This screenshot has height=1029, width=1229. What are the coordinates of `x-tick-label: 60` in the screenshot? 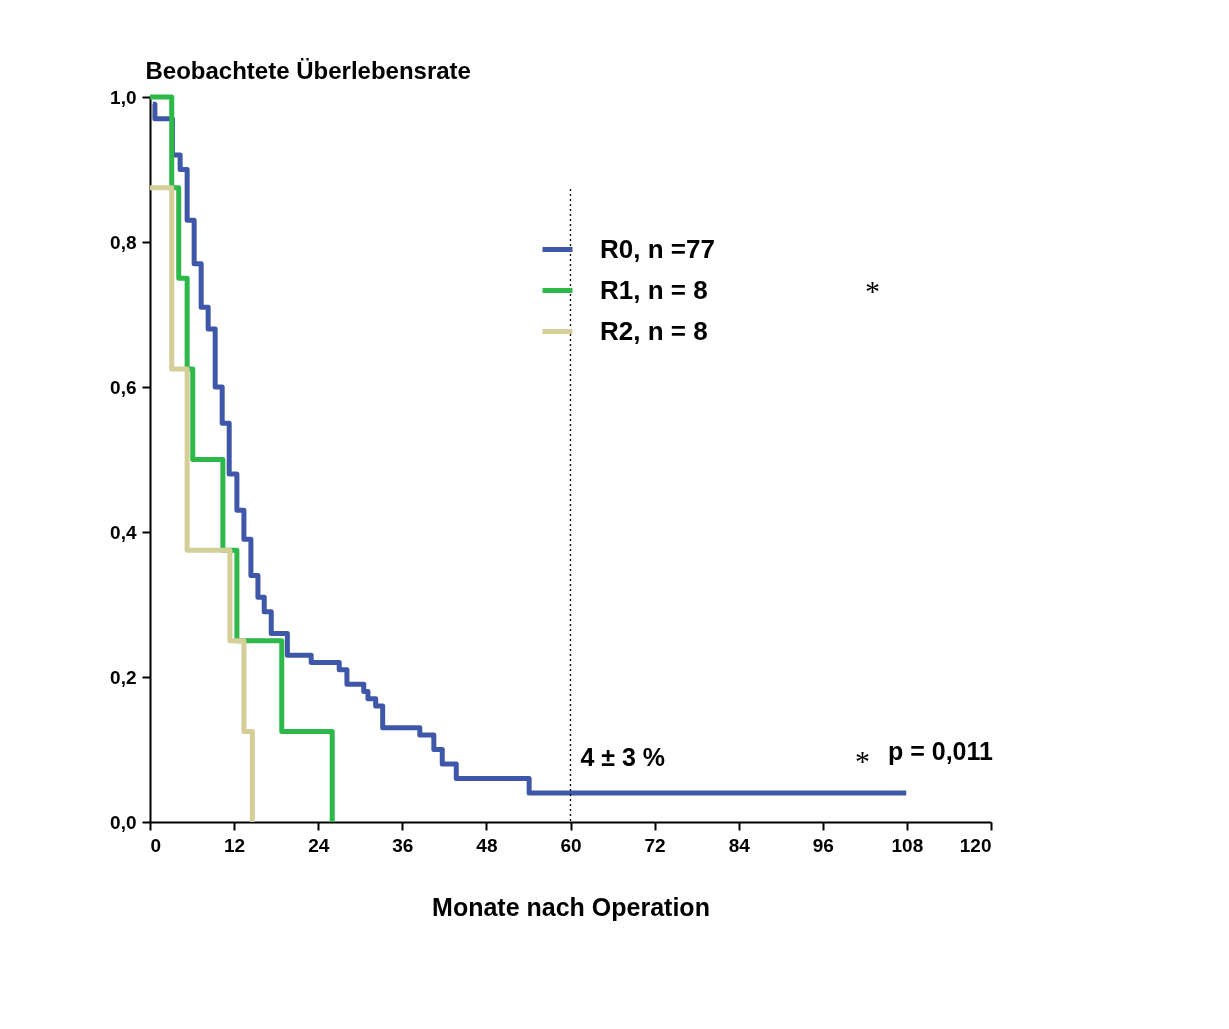 It's located at (571, 845).